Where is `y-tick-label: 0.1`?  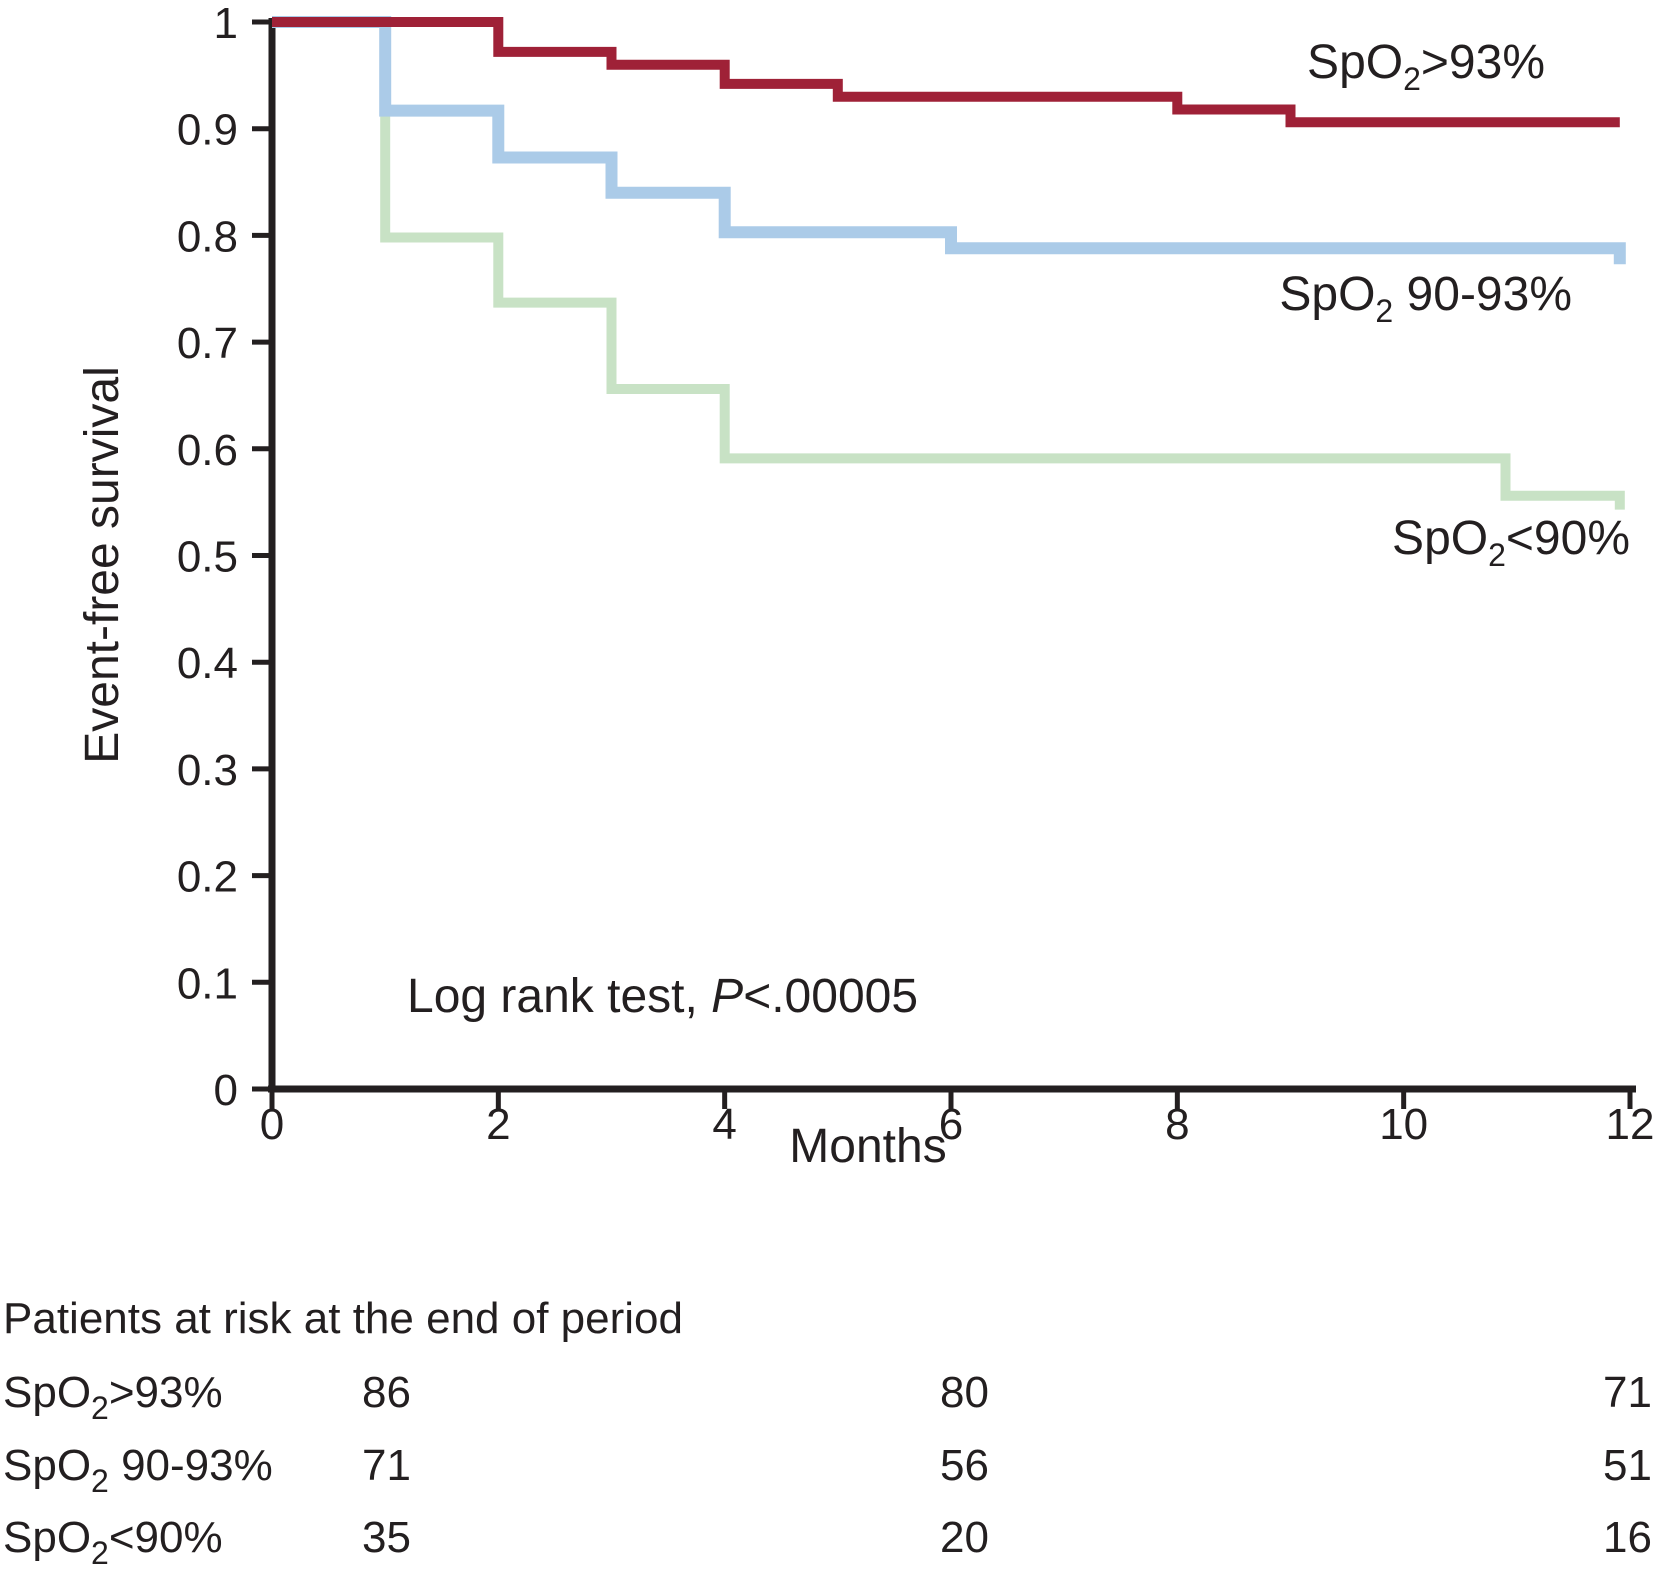 y-tick-label: 0.1 is located at coordinates (207, 983).